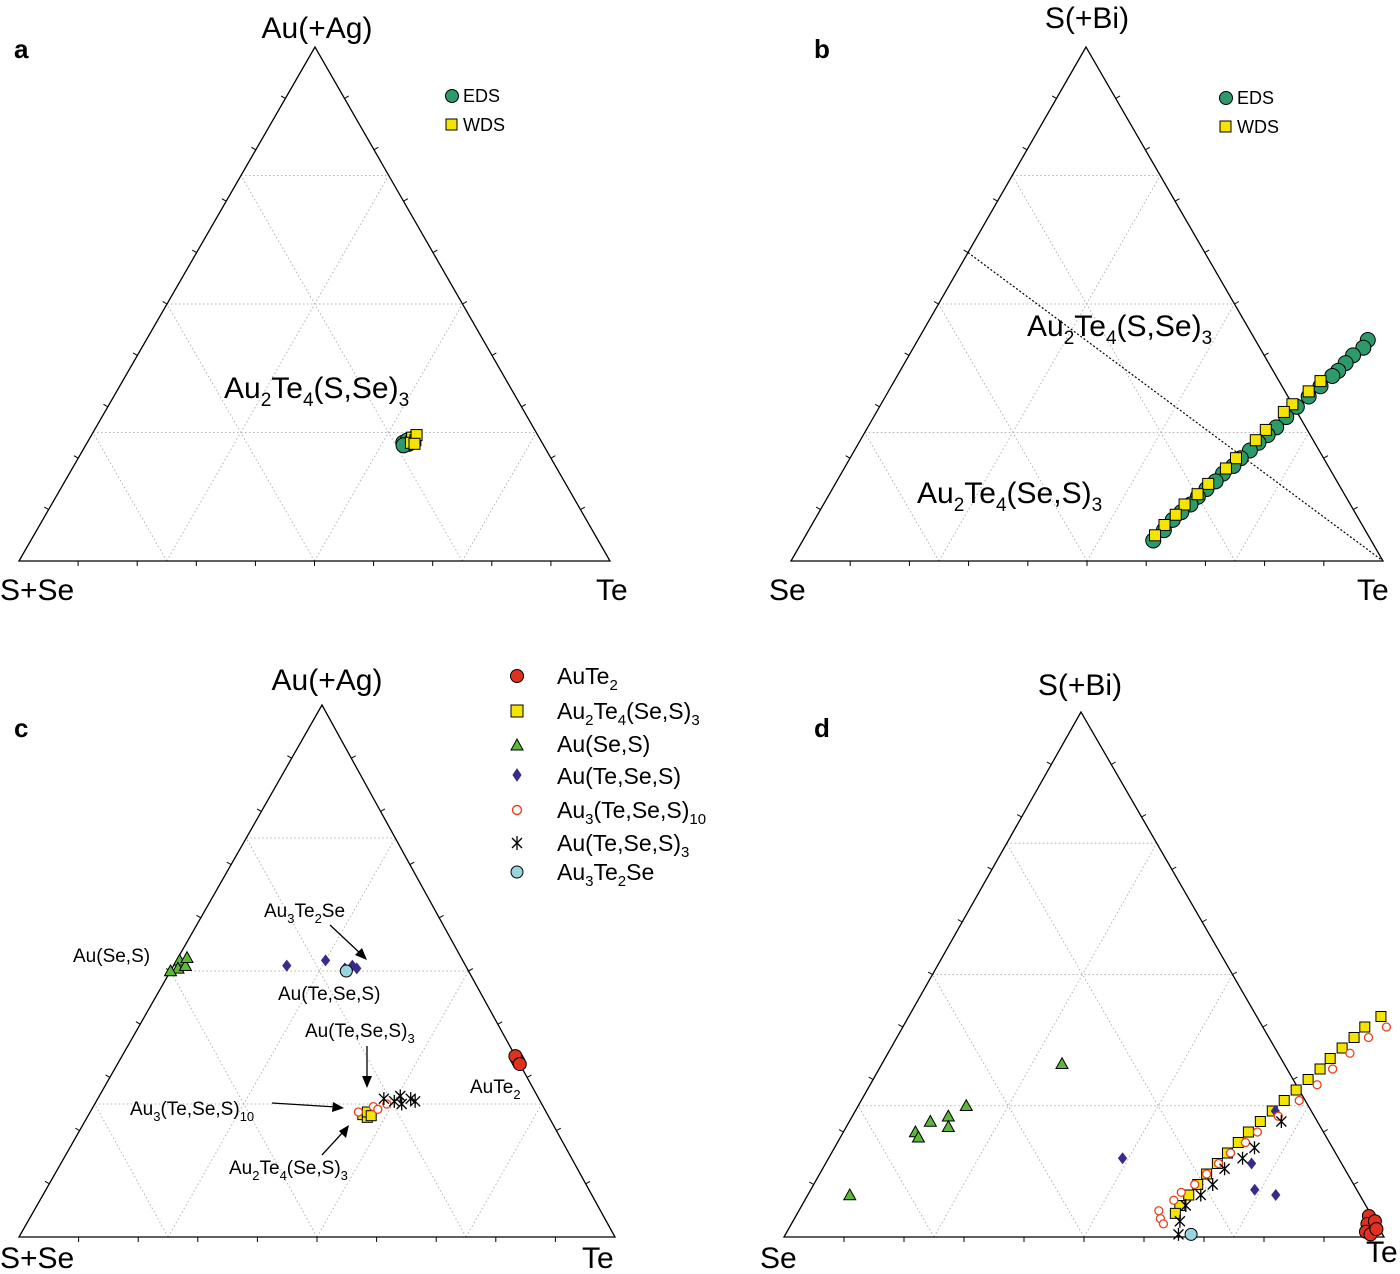 The width and height of the screenshot is (1400, 1274). What do you see at coordinates (603, 744) in the screenshot?
I see `legend-au-se-s-label: Au(Se,S)` at bounding box center [603, 744].